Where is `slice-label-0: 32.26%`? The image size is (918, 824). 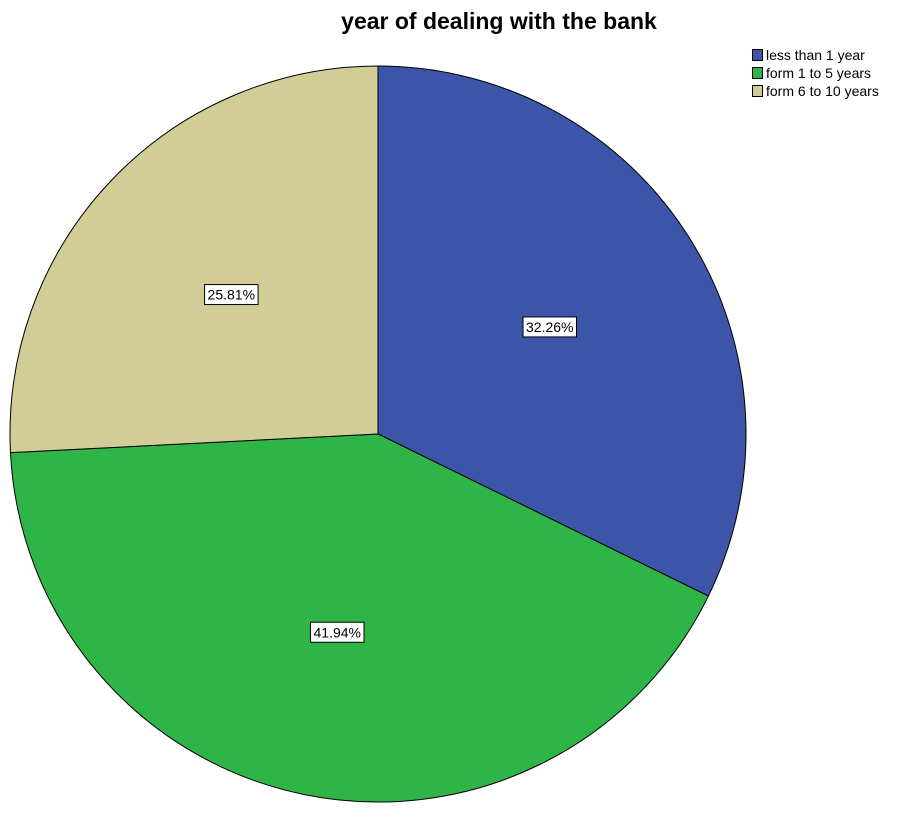
slice-label-0: 32.26% is located at coordinates (550, 327).